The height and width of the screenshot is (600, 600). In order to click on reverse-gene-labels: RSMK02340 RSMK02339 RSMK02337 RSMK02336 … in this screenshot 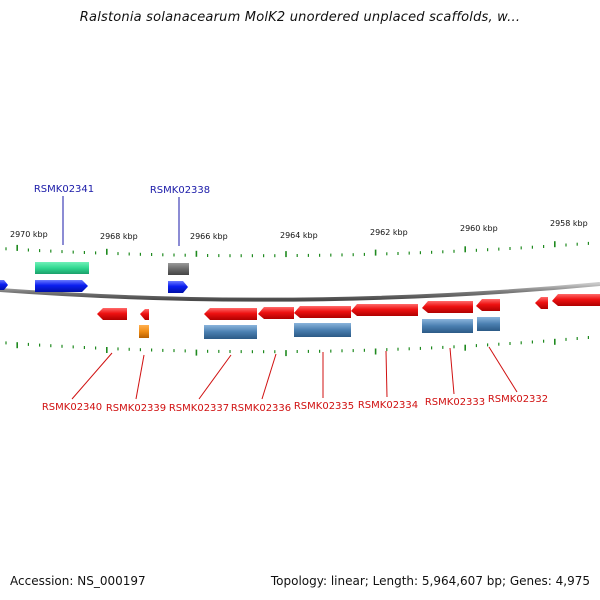, I will do `click(295, 380)`.